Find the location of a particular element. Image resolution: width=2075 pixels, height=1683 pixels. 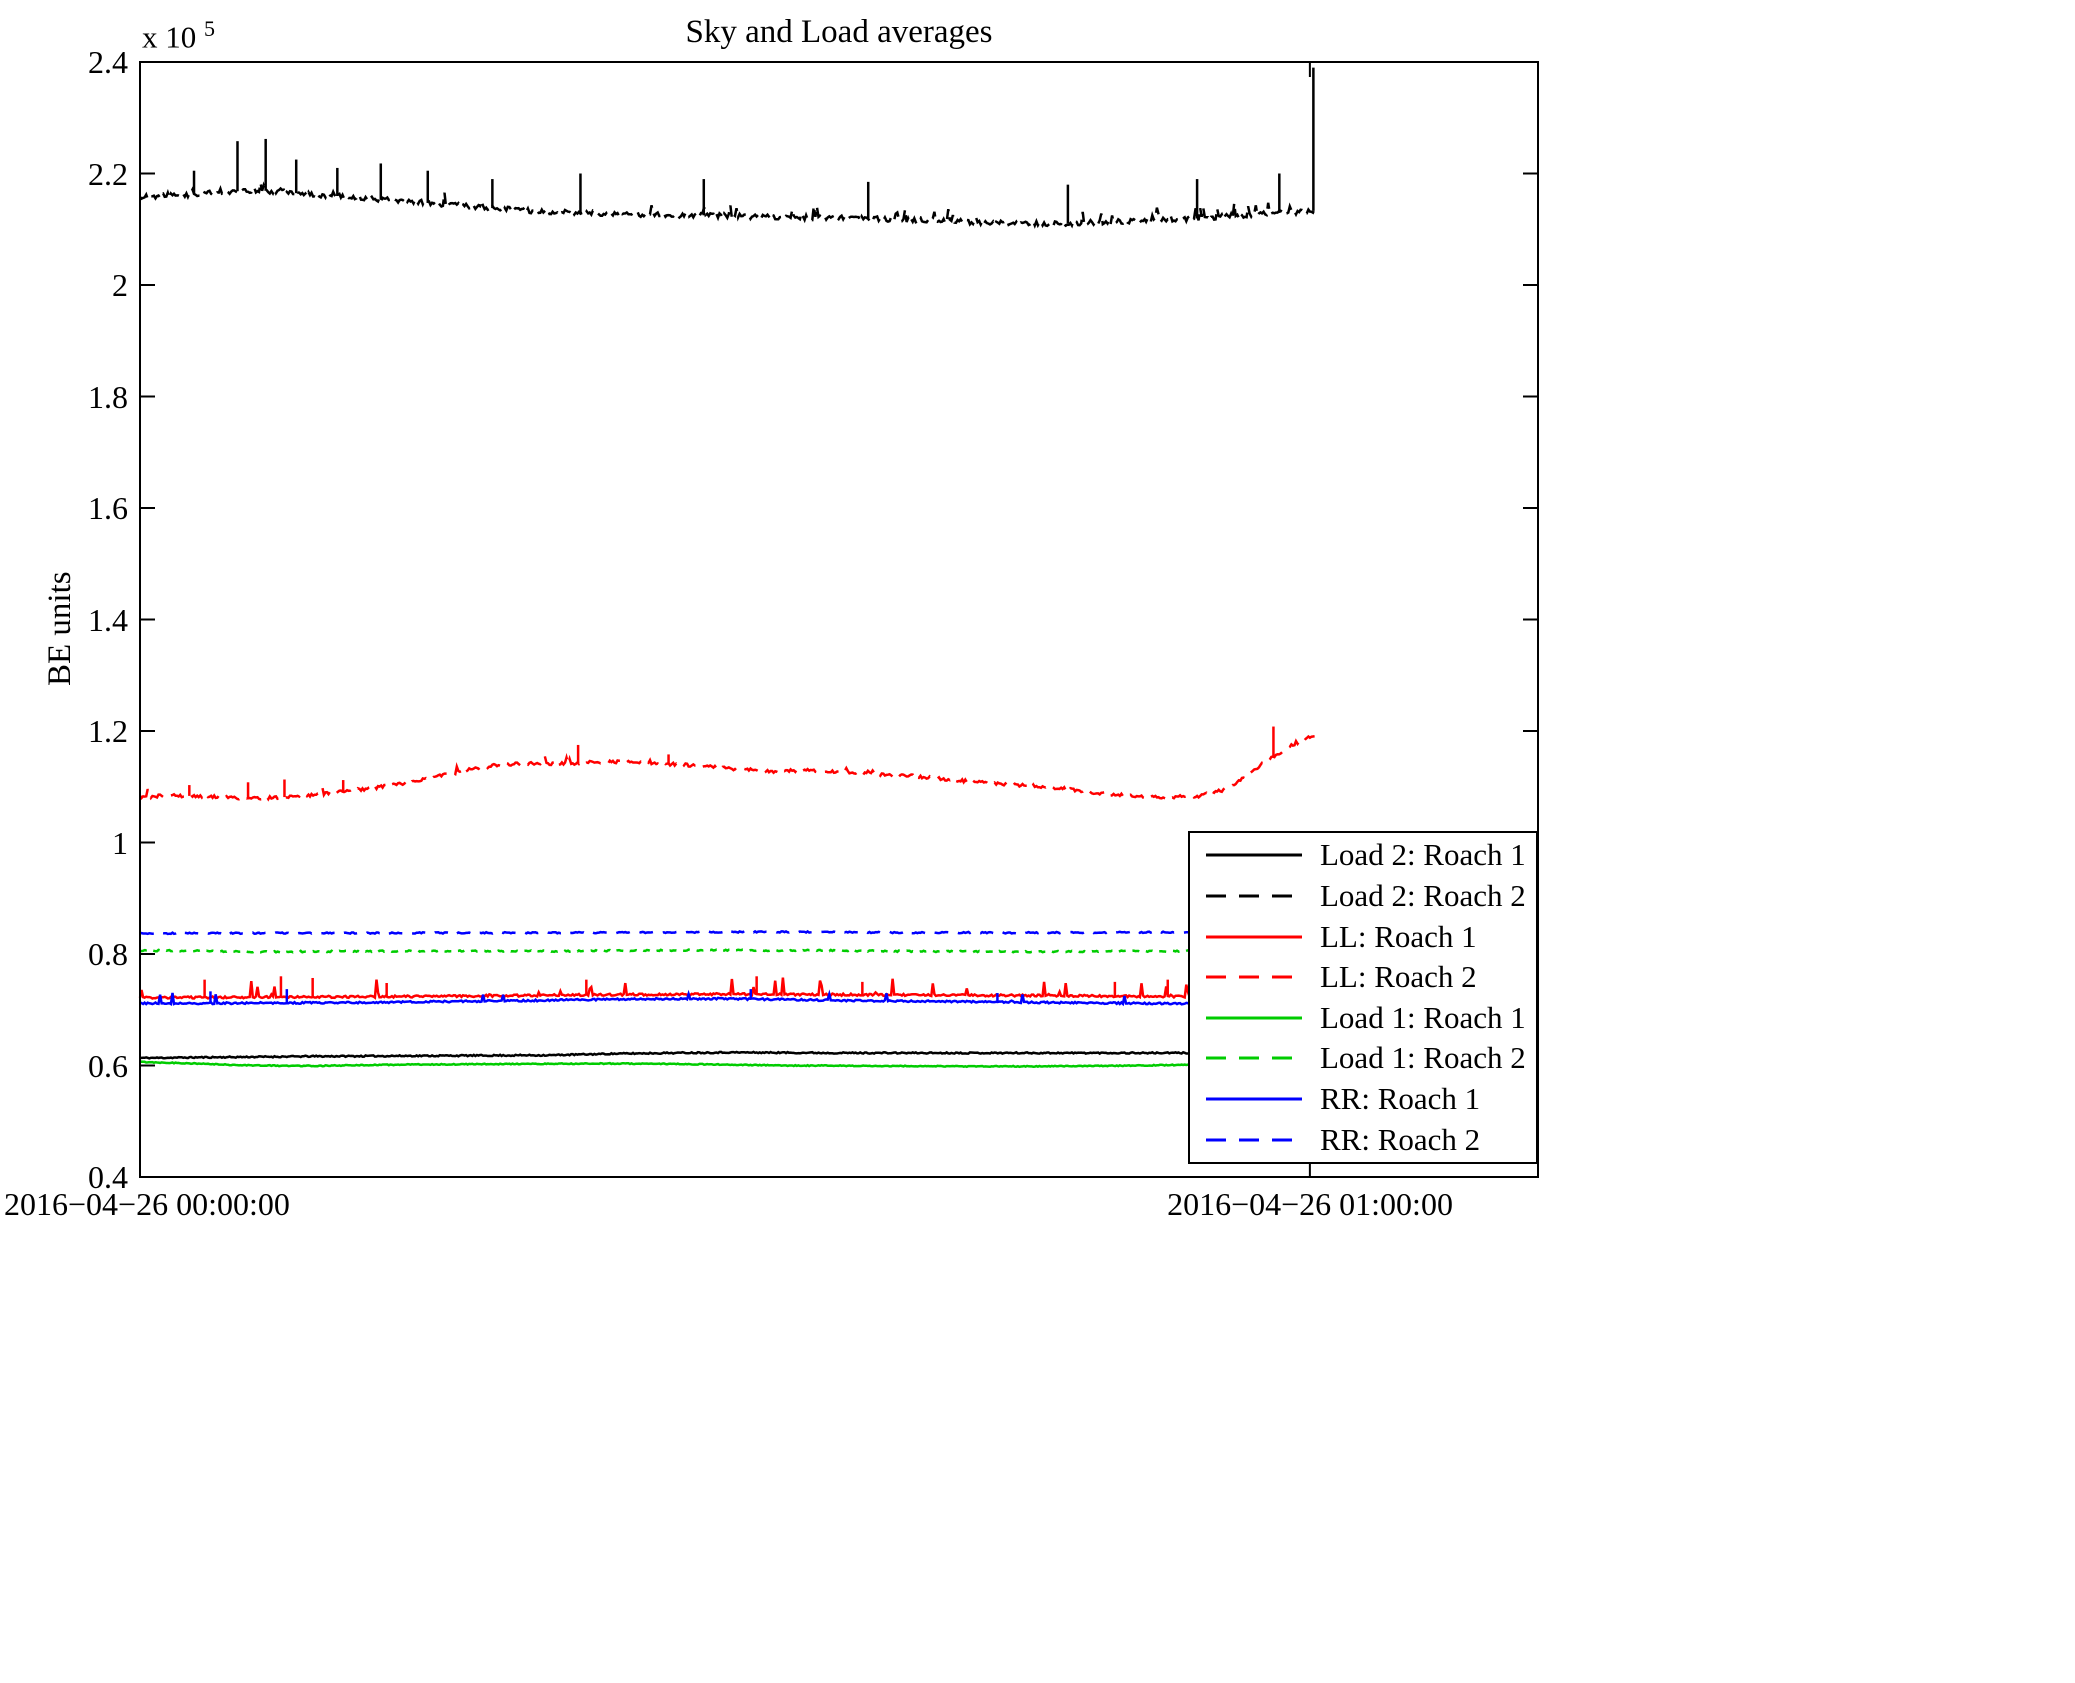

legend-entry-label: Load 1: Roach 1 is located at coordinates (1423, 1017).